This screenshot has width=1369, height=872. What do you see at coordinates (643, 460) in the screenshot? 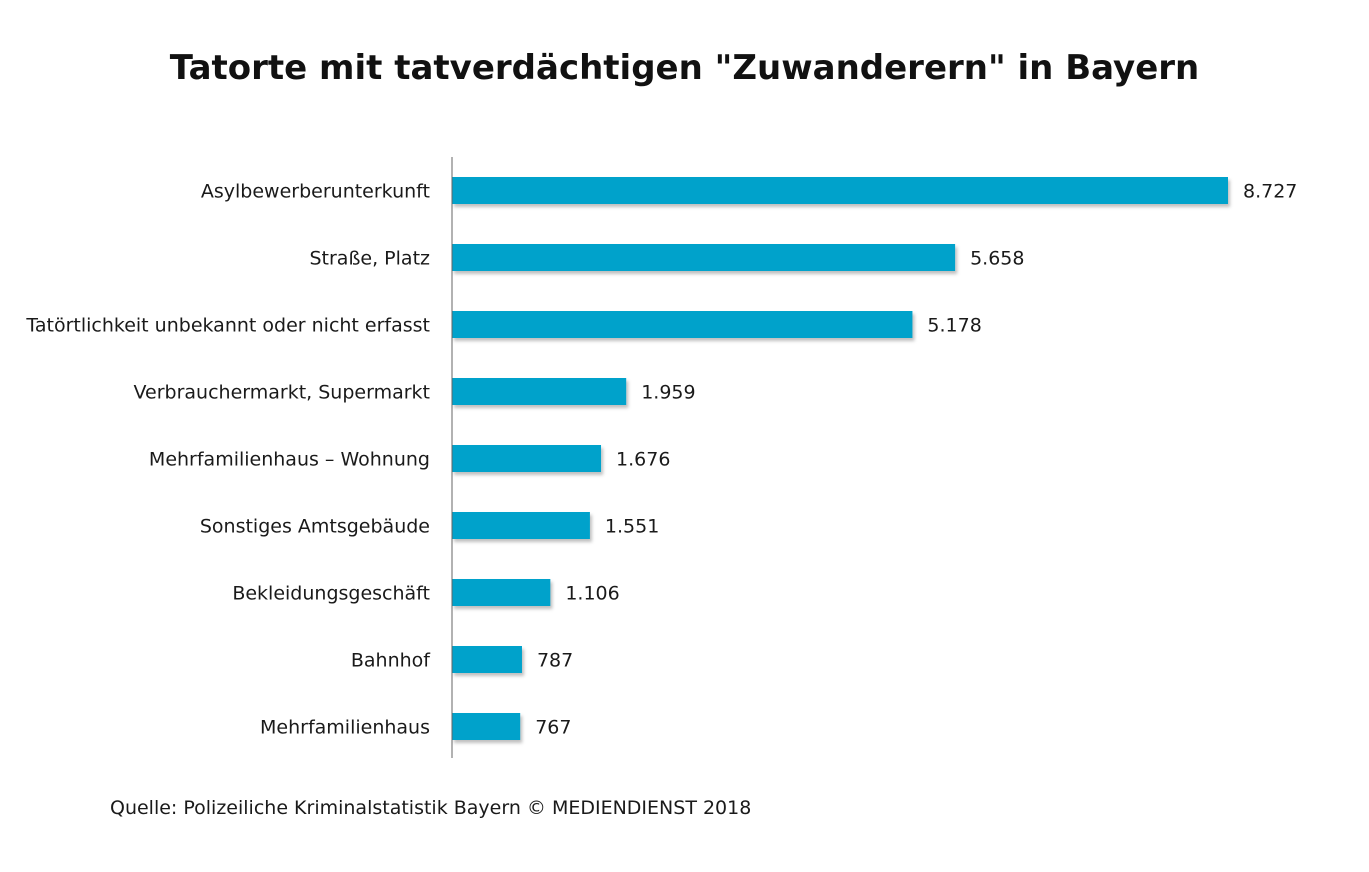
I see `value-label: 1.676` at bounding box center [643, 460].